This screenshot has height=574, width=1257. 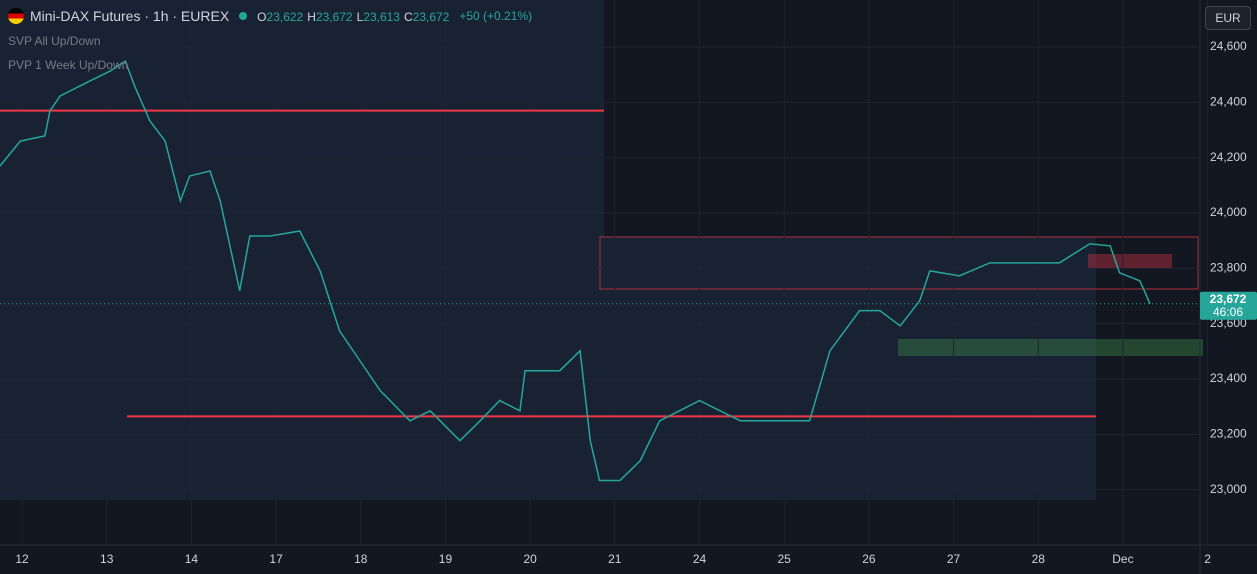 I want to click on status-dot, so click(x=243, y=16).